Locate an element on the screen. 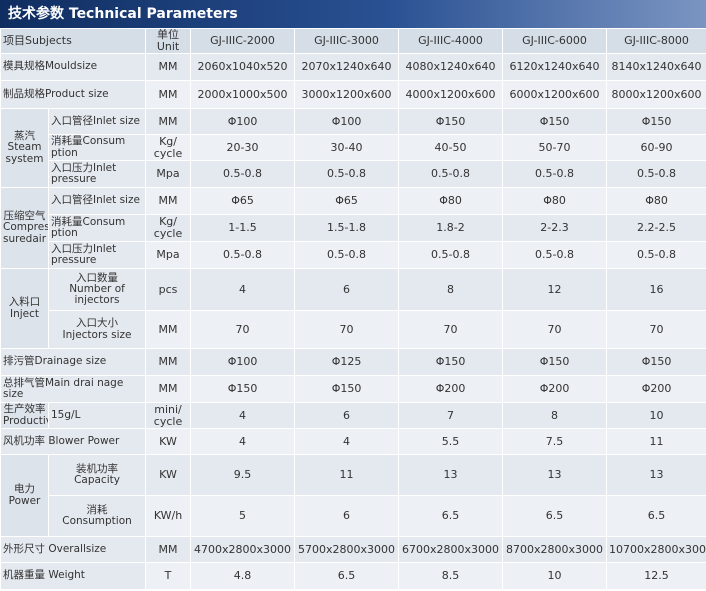 The width and height of the screenshot is (706, 591). unit: T is located at coordinates (168, 576).